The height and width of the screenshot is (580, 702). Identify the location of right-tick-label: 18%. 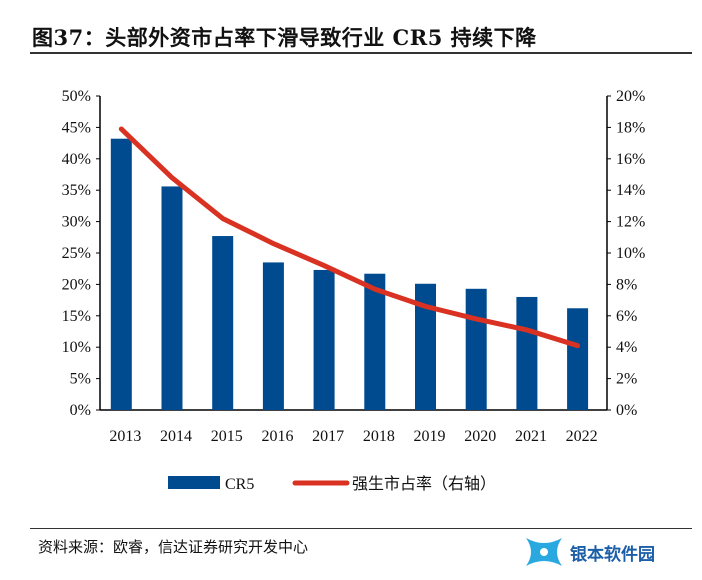
(630, 127).